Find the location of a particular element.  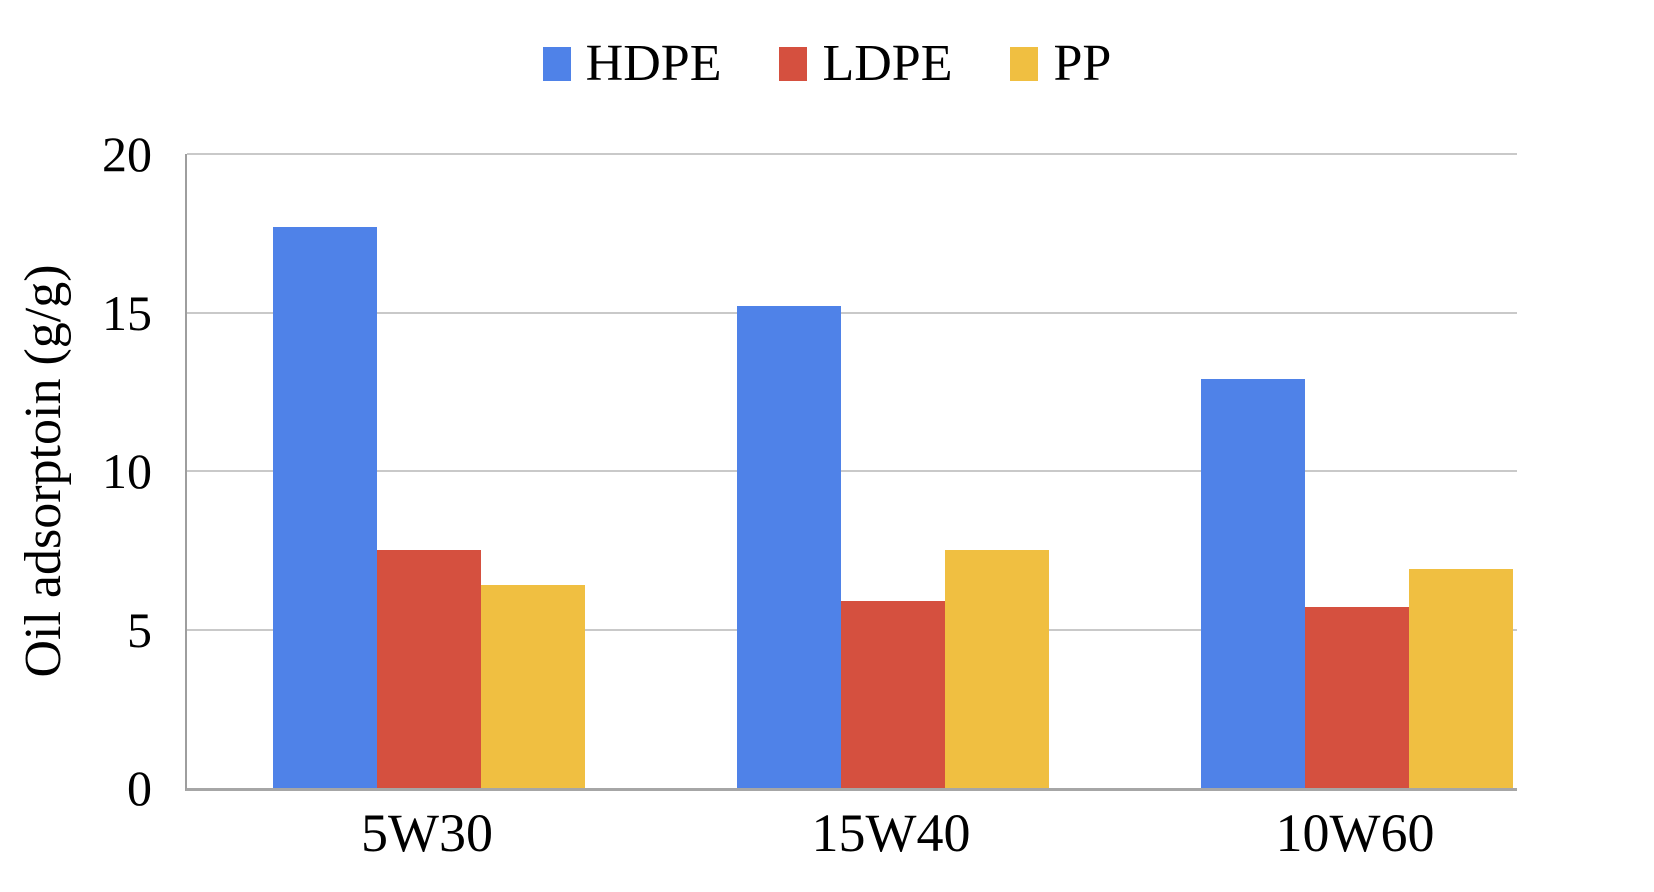

bar-ldpe-5w30 is located at coordinates (429, 669).